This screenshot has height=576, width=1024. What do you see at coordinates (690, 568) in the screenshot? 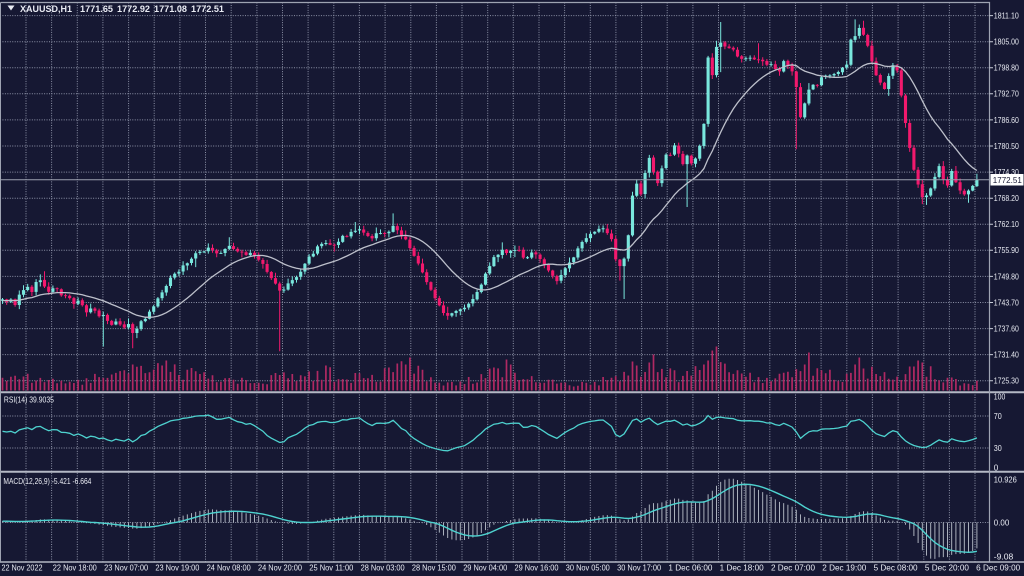
I see `svg-text: 1 Dec 06:00` at bounding box center [690, 568].